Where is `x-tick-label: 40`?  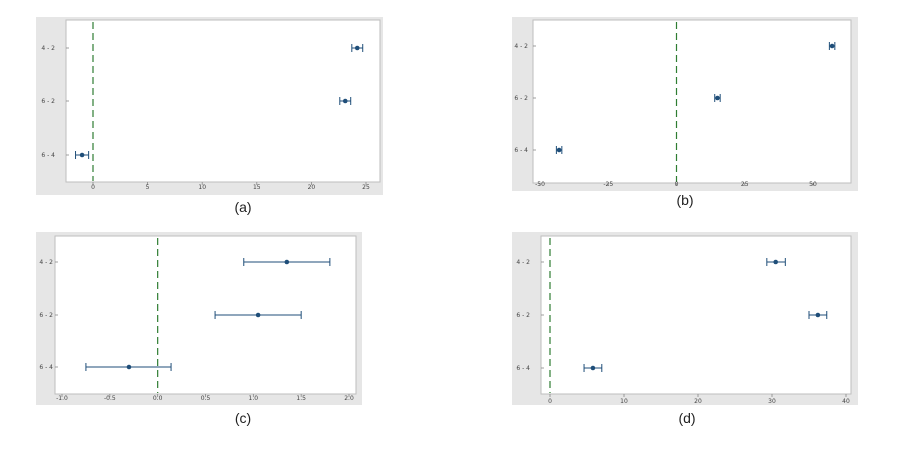 x-tick-label: 40 is located at coordinates (846, 401).